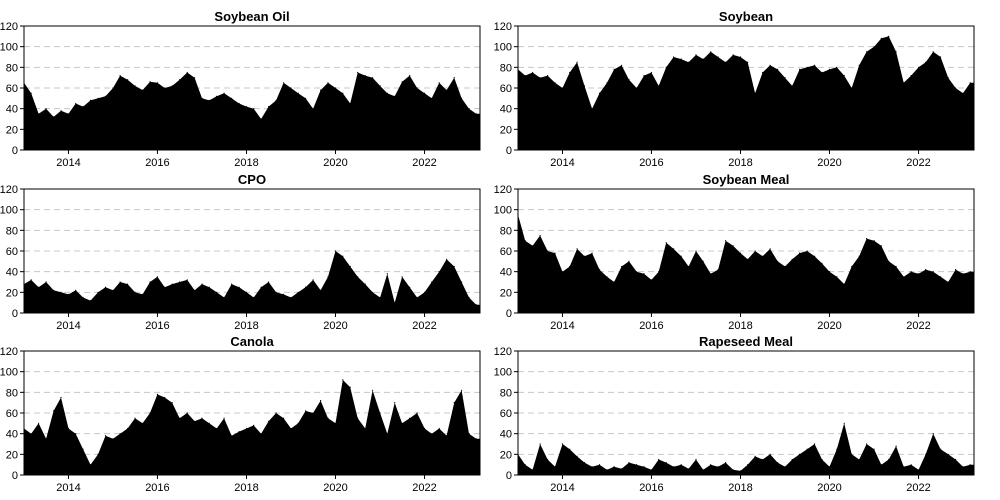 The height and width of the screenshot is (500, 1000). I want to click on chart-2-xtick-label-4: 2022, so click(424, 326).